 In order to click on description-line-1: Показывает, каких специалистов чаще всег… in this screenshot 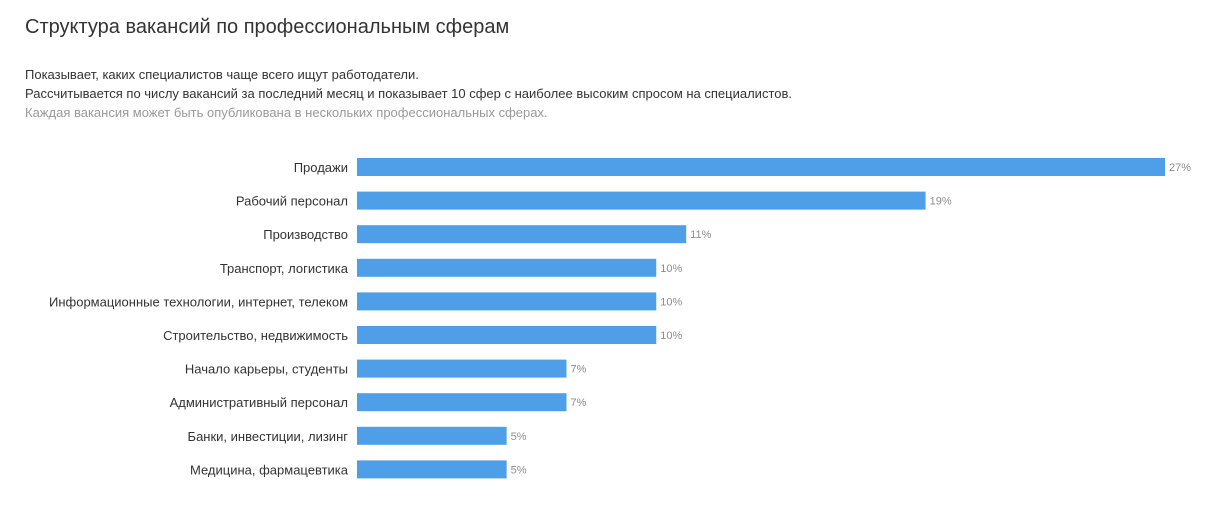, I will do `click(222, 74)`.